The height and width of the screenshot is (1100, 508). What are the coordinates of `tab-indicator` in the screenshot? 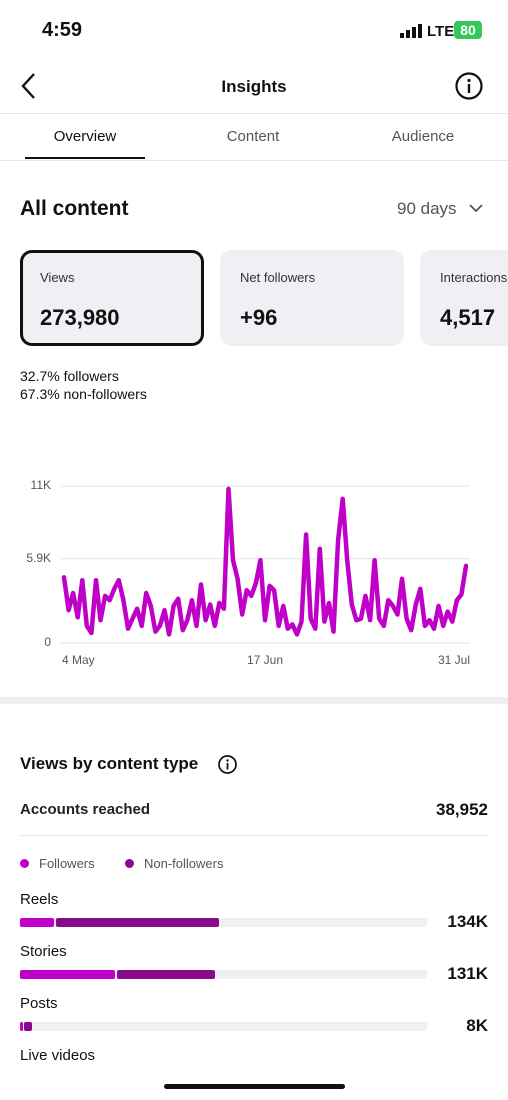 It's located at (85, 158).